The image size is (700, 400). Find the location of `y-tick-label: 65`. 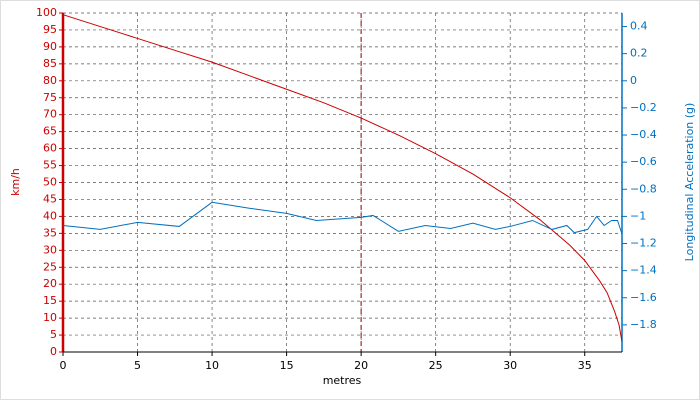

y-tick-label: 65 is located at coordinates (50, 131).